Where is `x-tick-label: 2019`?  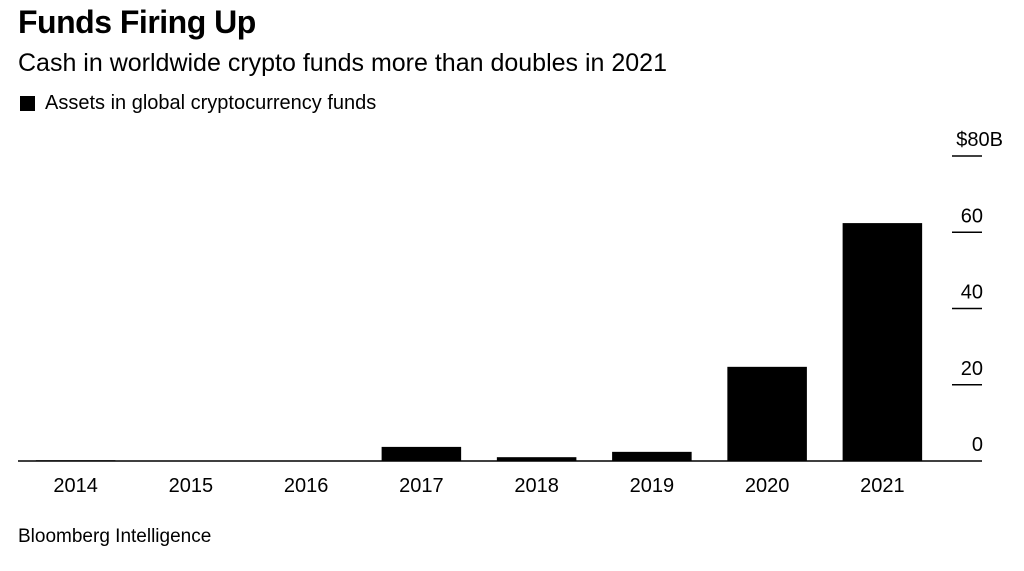
x-tick-label: 2019 is located at coordinates (652, 486).